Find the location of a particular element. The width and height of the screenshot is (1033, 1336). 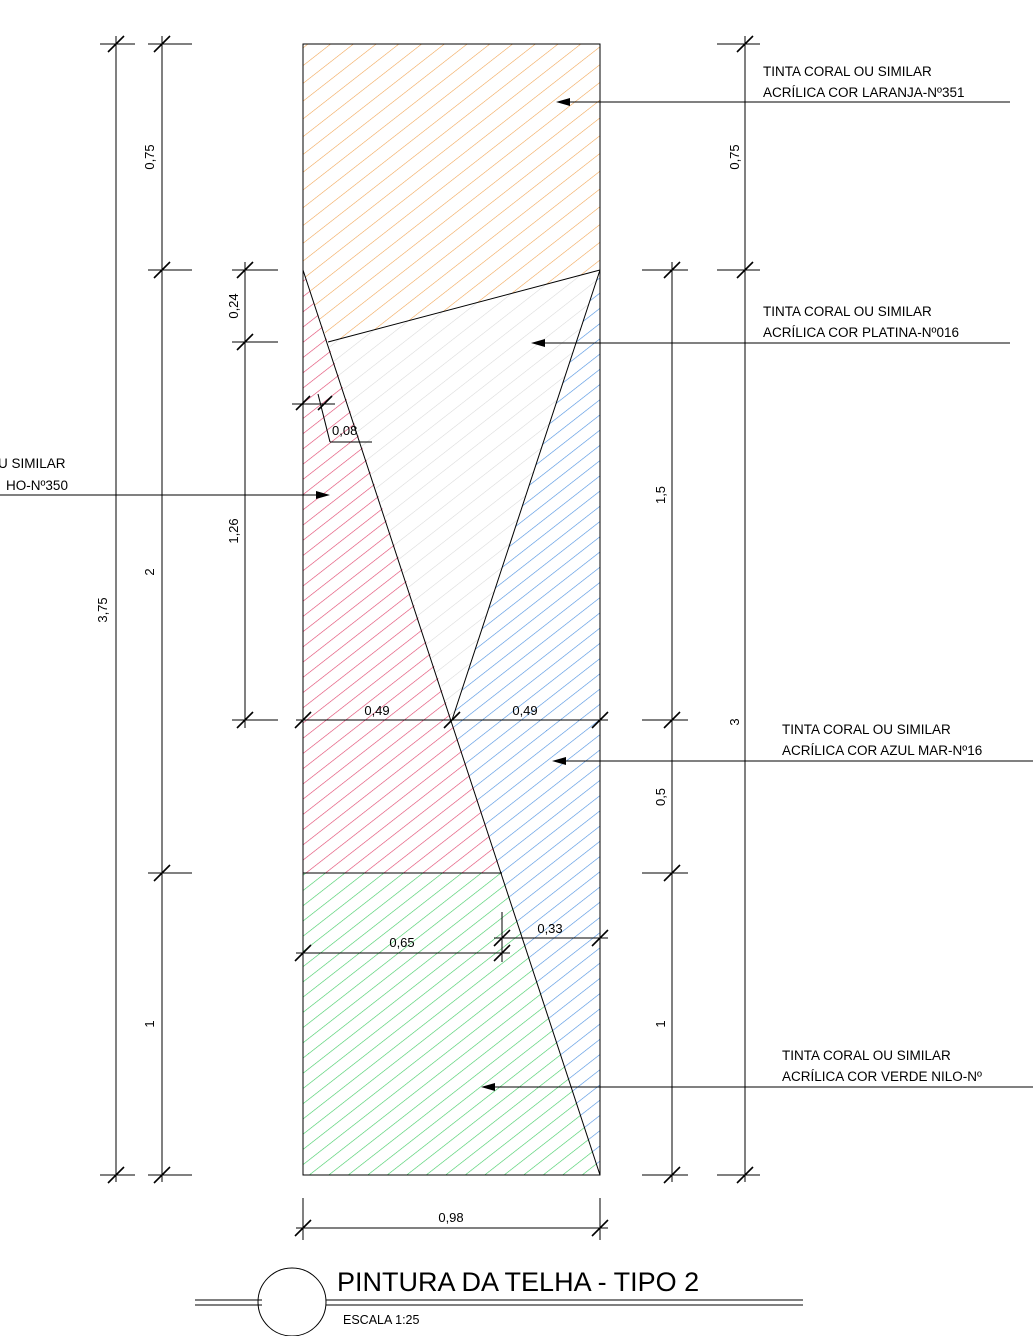

note-orange-line2: ACRÍLICA COR LARANJA-Nº351 is located at coordinates (864, 92).